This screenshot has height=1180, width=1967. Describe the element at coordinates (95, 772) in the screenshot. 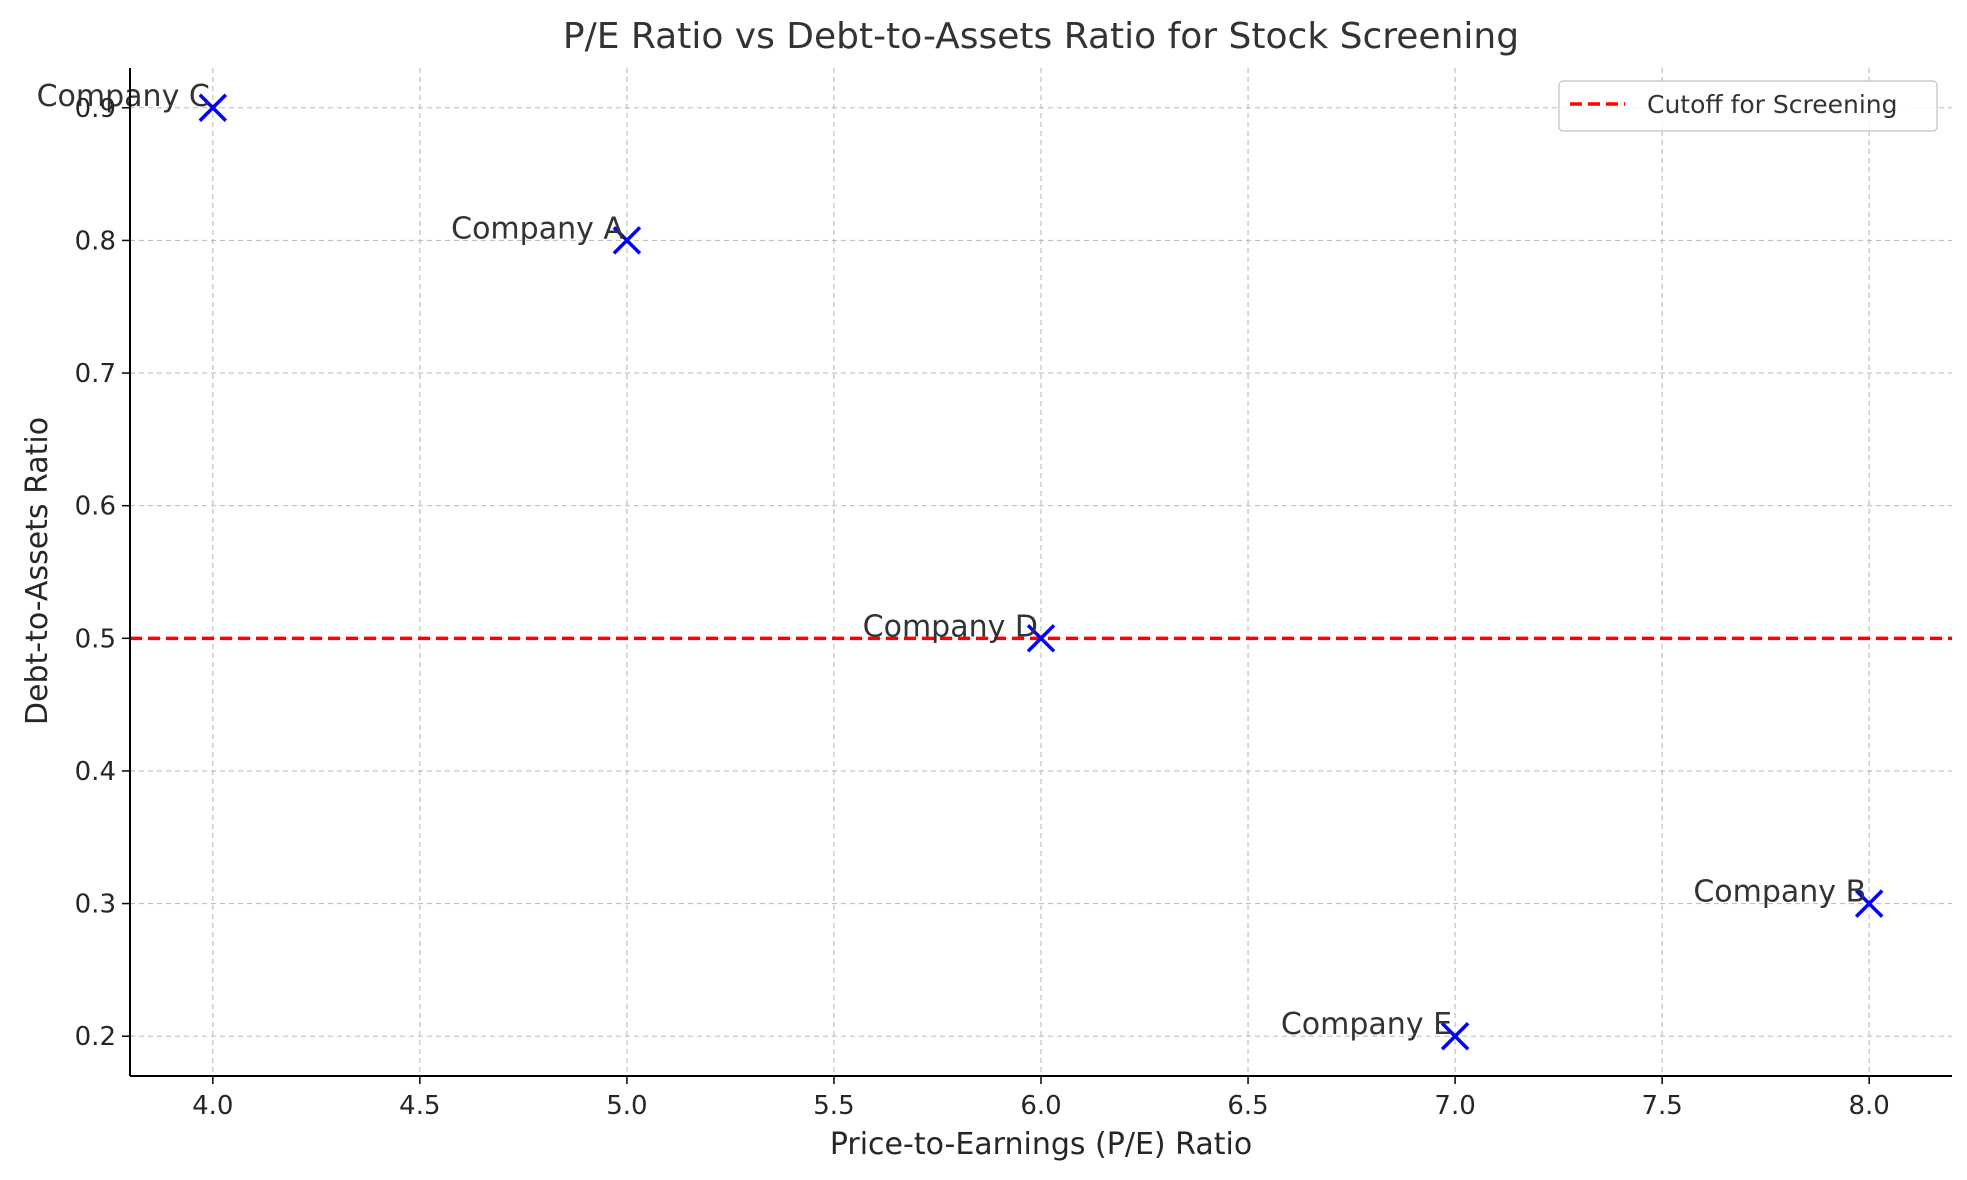

I see `y-tick-label: 0.4` at that location.